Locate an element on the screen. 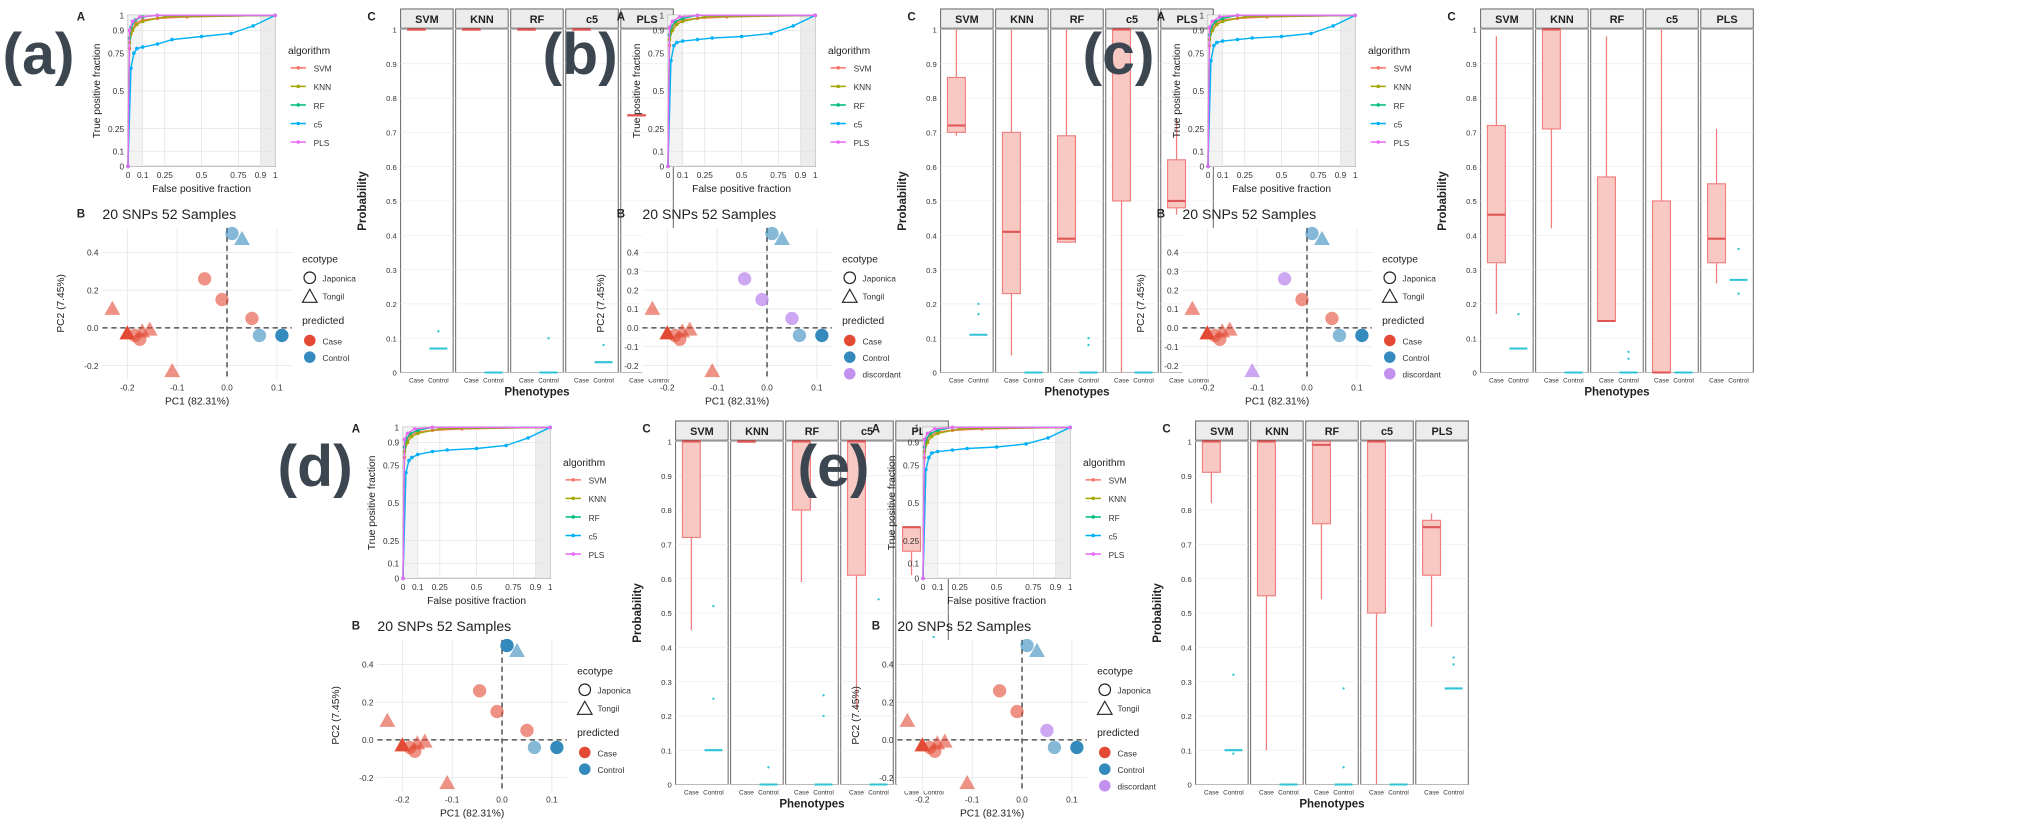 The height and width of the screenshot is (835, 2036). x-tick-label: -0.2 is located at coordinates (922, 799).